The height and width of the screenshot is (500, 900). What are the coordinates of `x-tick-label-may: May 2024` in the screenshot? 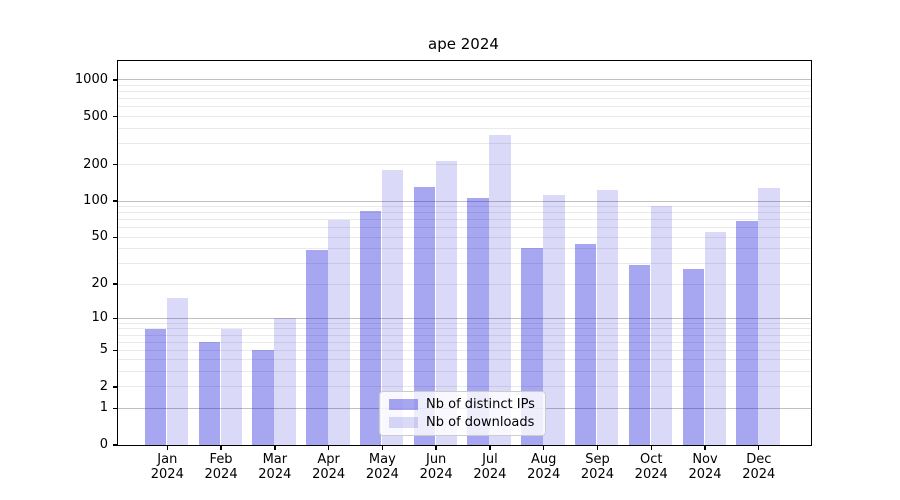 It's located at (382, 467).